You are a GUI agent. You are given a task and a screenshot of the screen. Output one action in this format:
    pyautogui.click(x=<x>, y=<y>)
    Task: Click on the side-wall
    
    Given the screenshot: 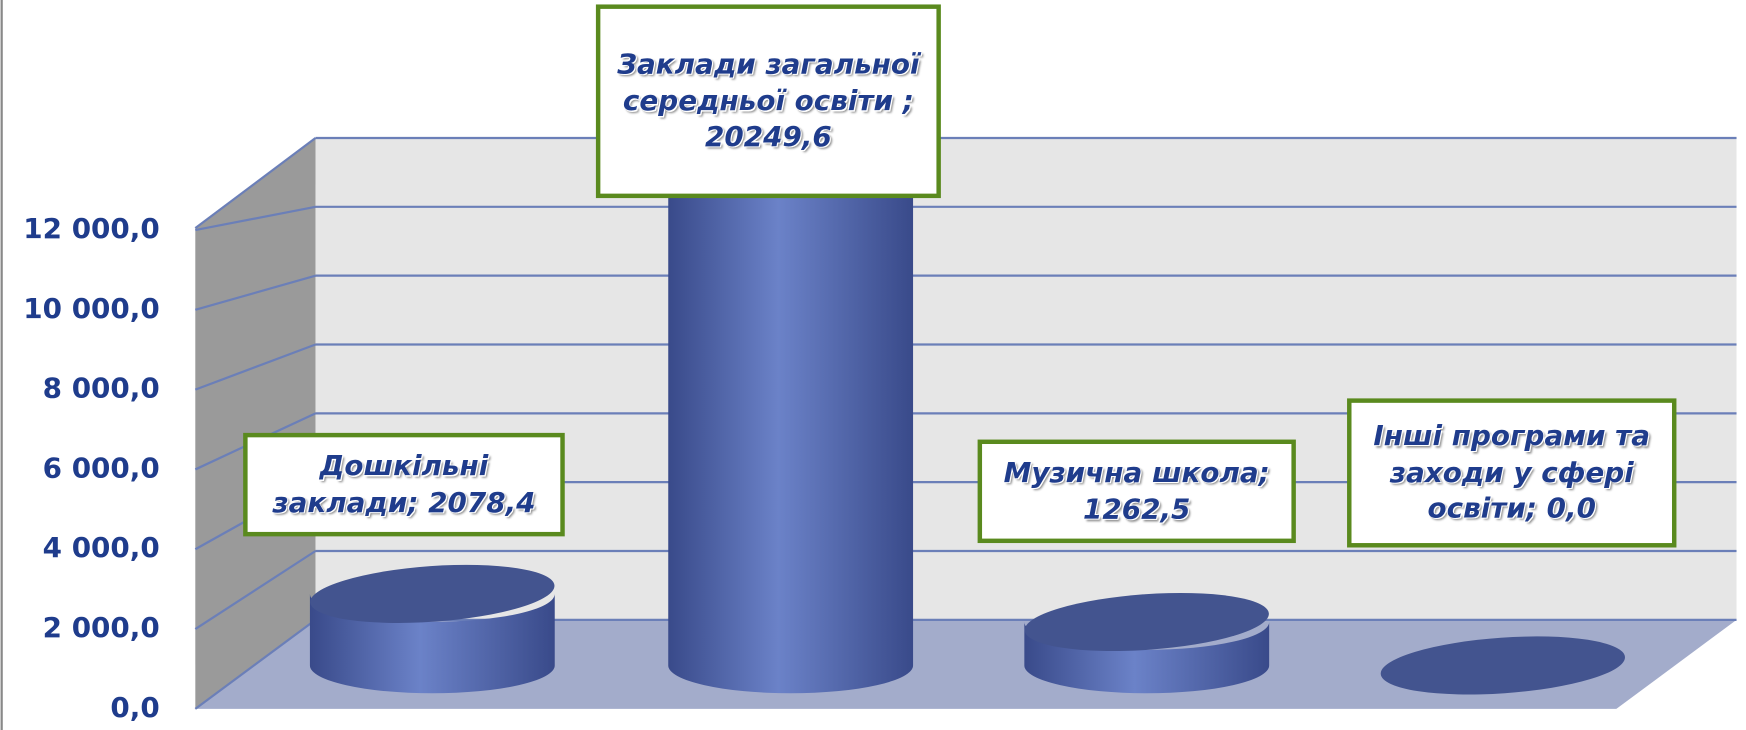 What is the action you would take?
    pyautogui.click(x=255, y=423)
    